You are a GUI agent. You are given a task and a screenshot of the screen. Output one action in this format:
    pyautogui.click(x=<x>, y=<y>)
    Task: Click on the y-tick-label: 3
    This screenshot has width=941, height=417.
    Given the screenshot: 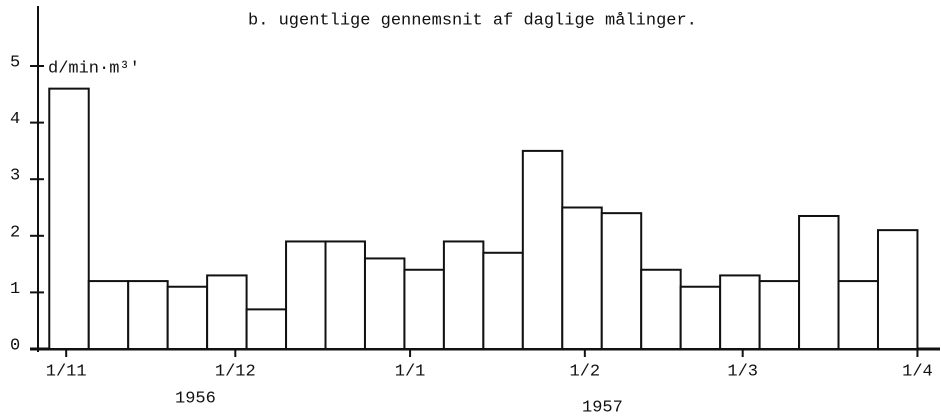 What is the action you would take?
    pyautogui.click(x=15, y=176)
    